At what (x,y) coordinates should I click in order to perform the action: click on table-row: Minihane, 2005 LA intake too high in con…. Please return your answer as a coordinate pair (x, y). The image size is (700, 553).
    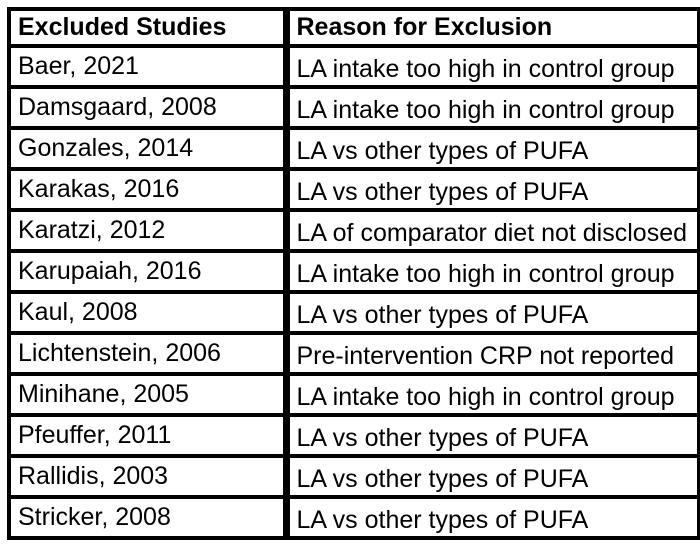
    Looking at the image, I should click on (353, 394).